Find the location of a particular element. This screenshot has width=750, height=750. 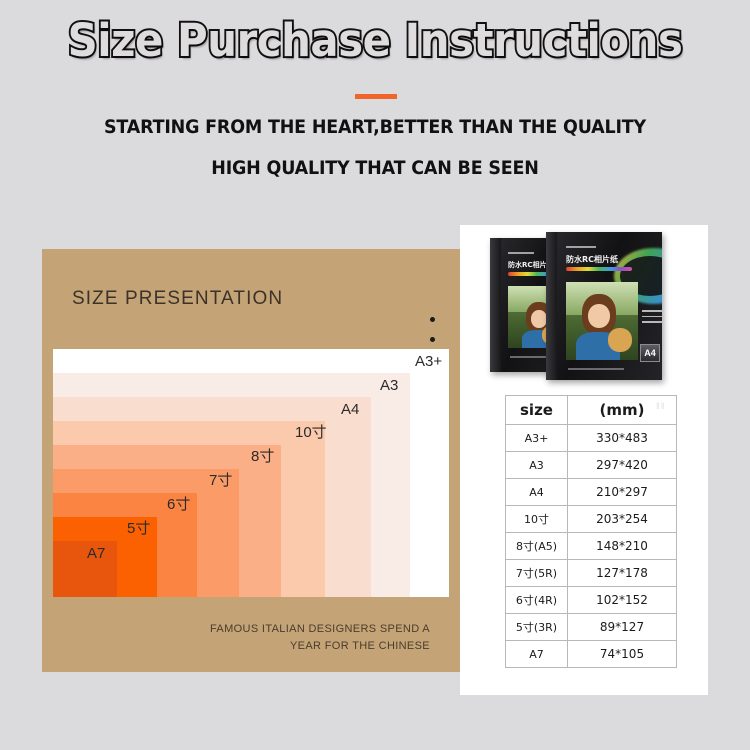

size-badge: A4 is located at coordinates (650, 353).